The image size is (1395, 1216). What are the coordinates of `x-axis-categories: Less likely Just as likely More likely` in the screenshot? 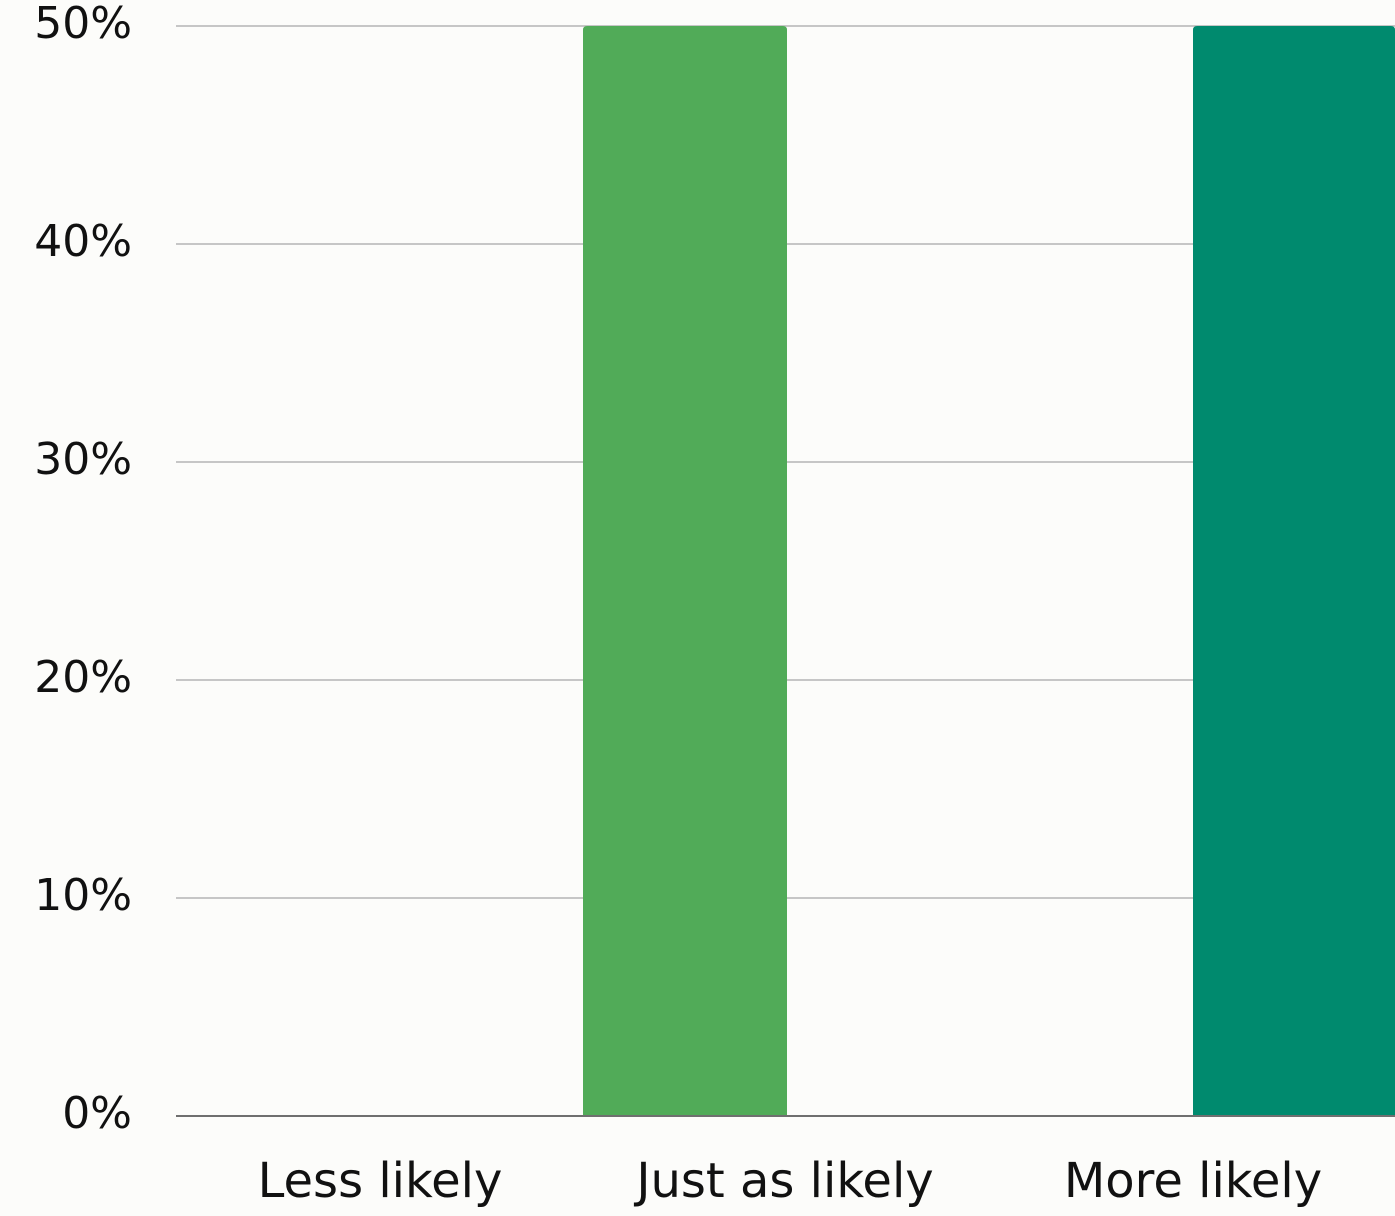 It's located at (790, 1181).